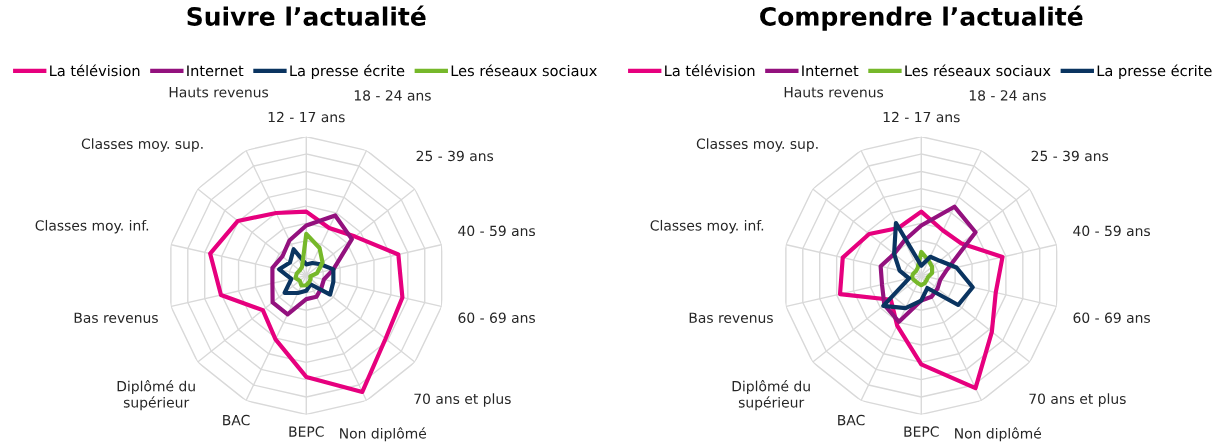 The image size is (1230, 448). I want to click on chart-title: Comprendre l’actualité, so click(921, 18).